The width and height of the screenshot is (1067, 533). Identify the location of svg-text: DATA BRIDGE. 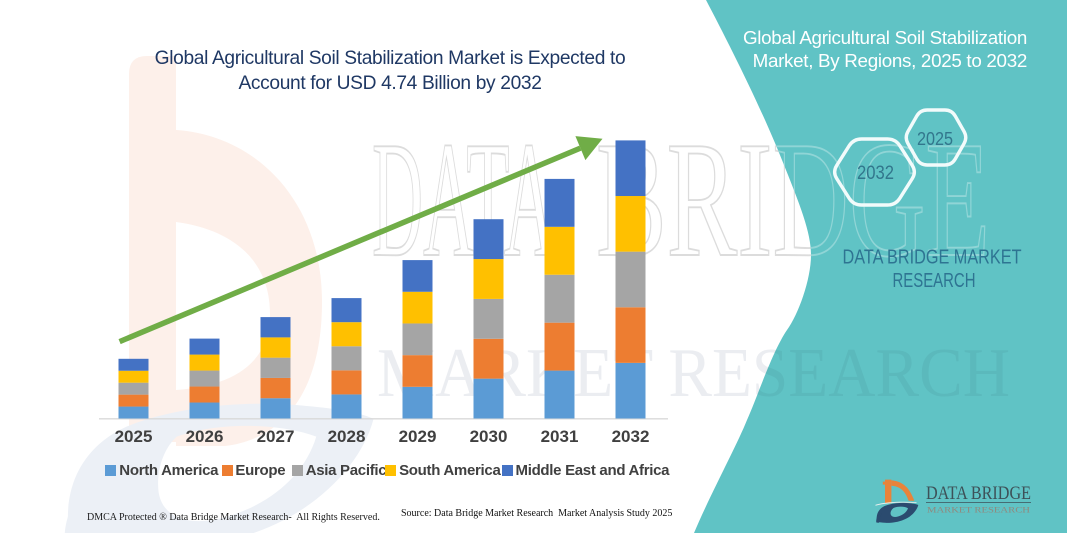
(978, 493).